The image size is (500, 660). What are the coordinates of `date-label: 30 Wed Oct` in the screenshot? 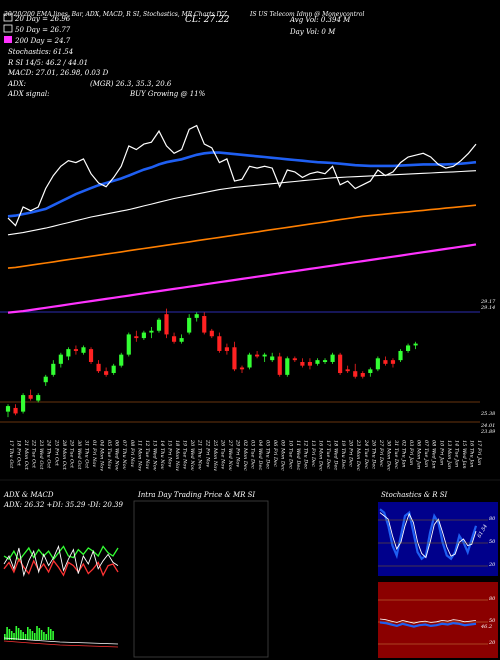 It's located at (79, 455).